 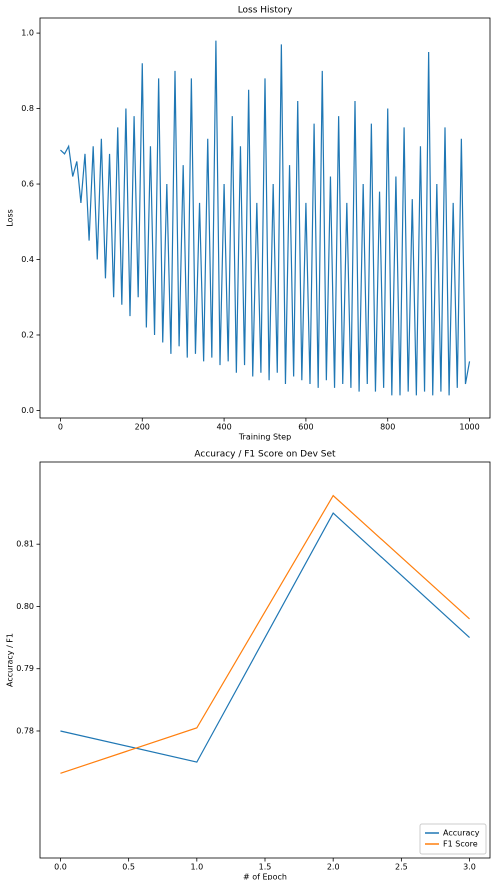 I want to click on x-tick-label: 0.0, so click(x=60, y=867).